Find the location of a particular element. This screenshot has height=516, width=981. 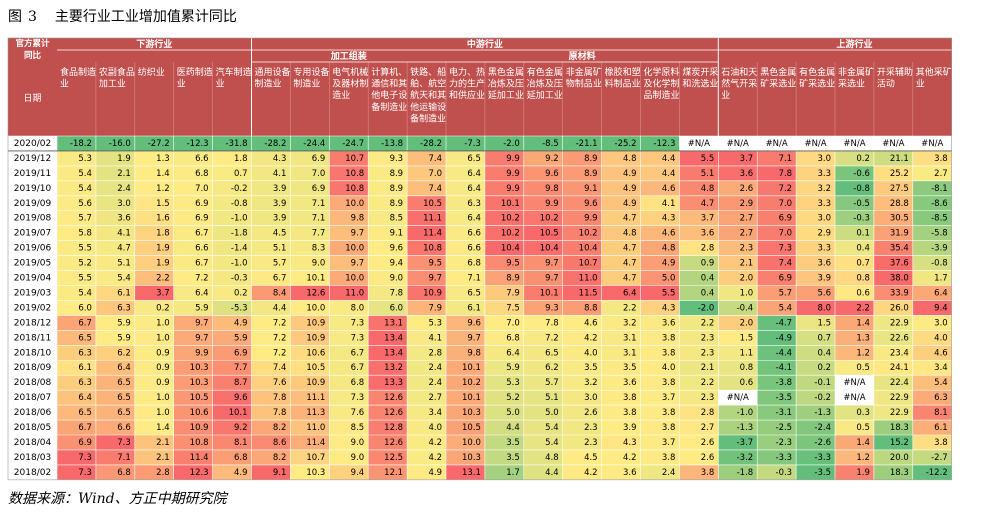

cell-value: 3.2 is located at coordinates (630, 323).